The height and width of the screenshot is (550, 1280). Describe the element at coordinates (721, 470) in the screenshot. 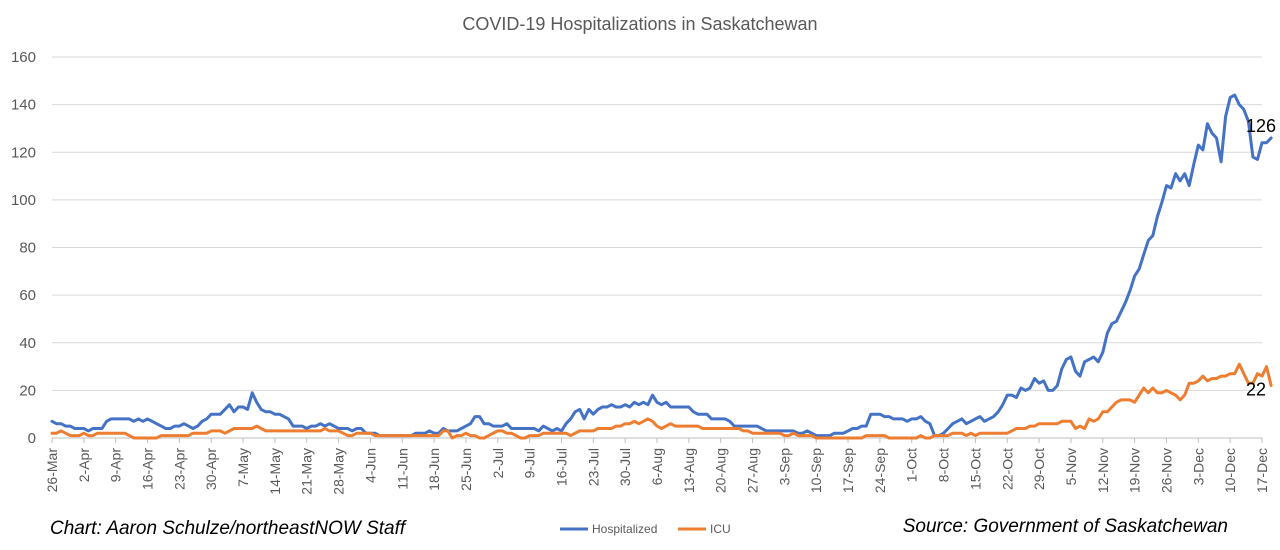

I see `x-tick-label: 20-Aug` at that location.